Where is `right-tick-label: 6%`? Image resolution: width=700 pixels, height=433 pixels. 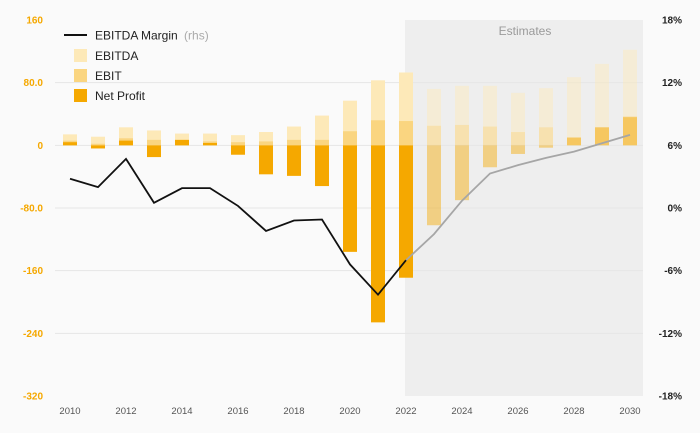 right-tick-label: 6% is located at coordinates (675, 146).